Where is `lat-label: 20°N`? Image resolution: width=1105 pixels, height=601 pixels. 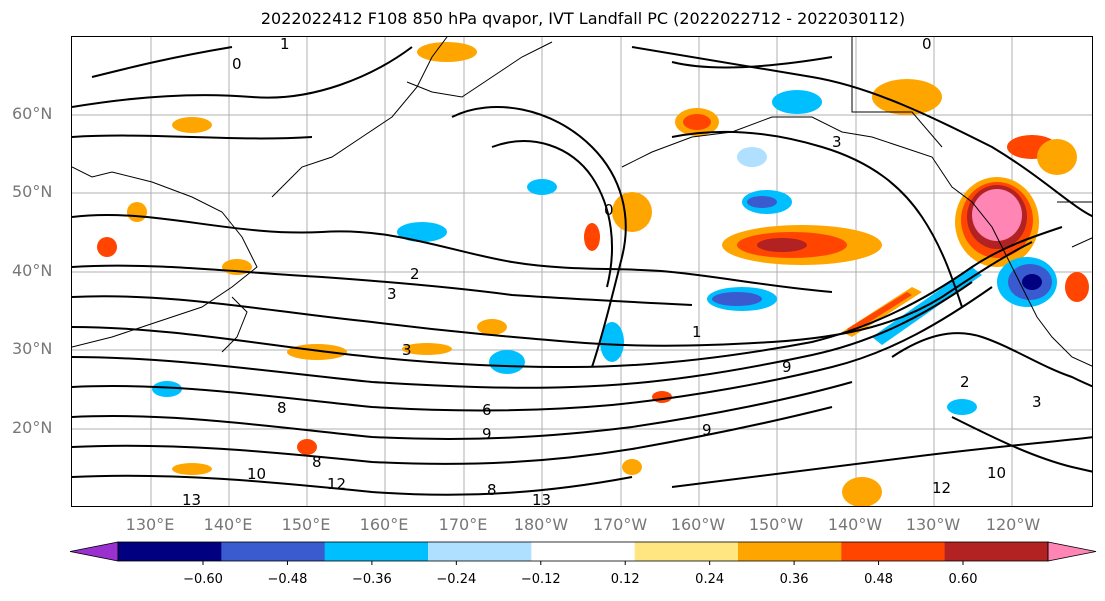
lat-label: 20°N is located at coordinates (32, 427).